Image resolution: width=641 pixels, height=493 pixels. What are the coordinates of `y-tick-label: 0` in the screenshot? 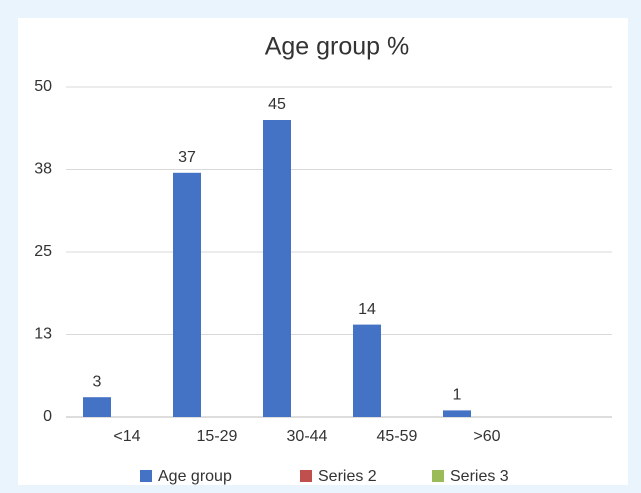 It's located at (47, 416).